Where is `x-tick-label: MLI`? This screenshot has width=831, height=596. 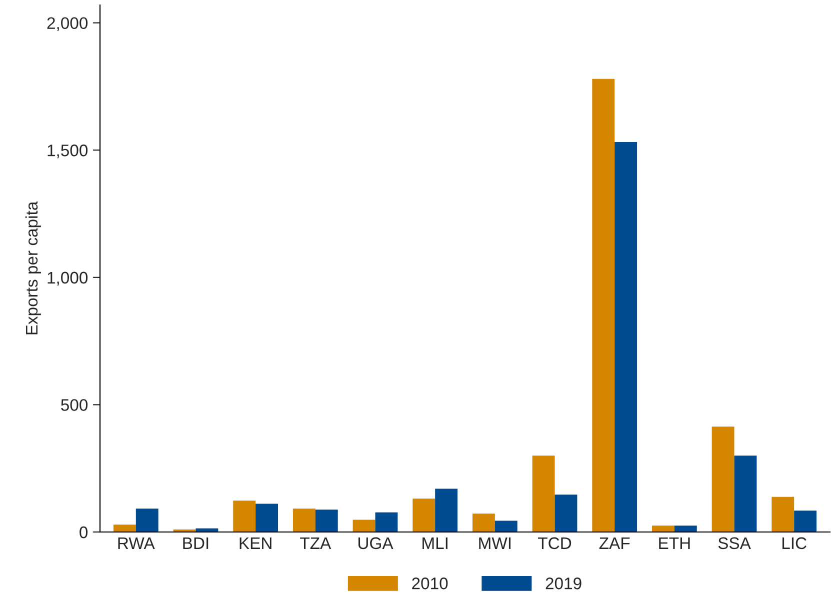
x-tick-label: MLI is located at coordinates (435, 543).